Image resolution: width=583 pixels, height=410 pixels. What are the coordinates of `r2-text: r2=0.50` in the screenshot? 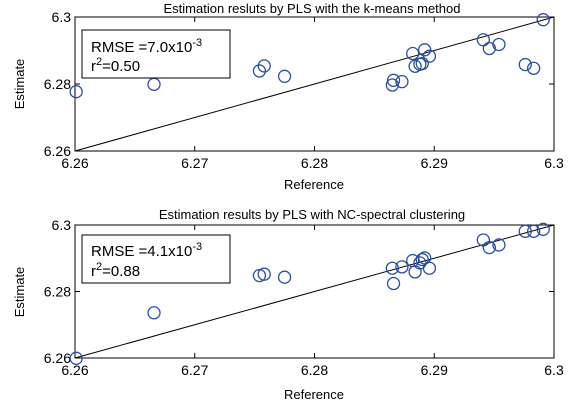 It's located at (115, 65).